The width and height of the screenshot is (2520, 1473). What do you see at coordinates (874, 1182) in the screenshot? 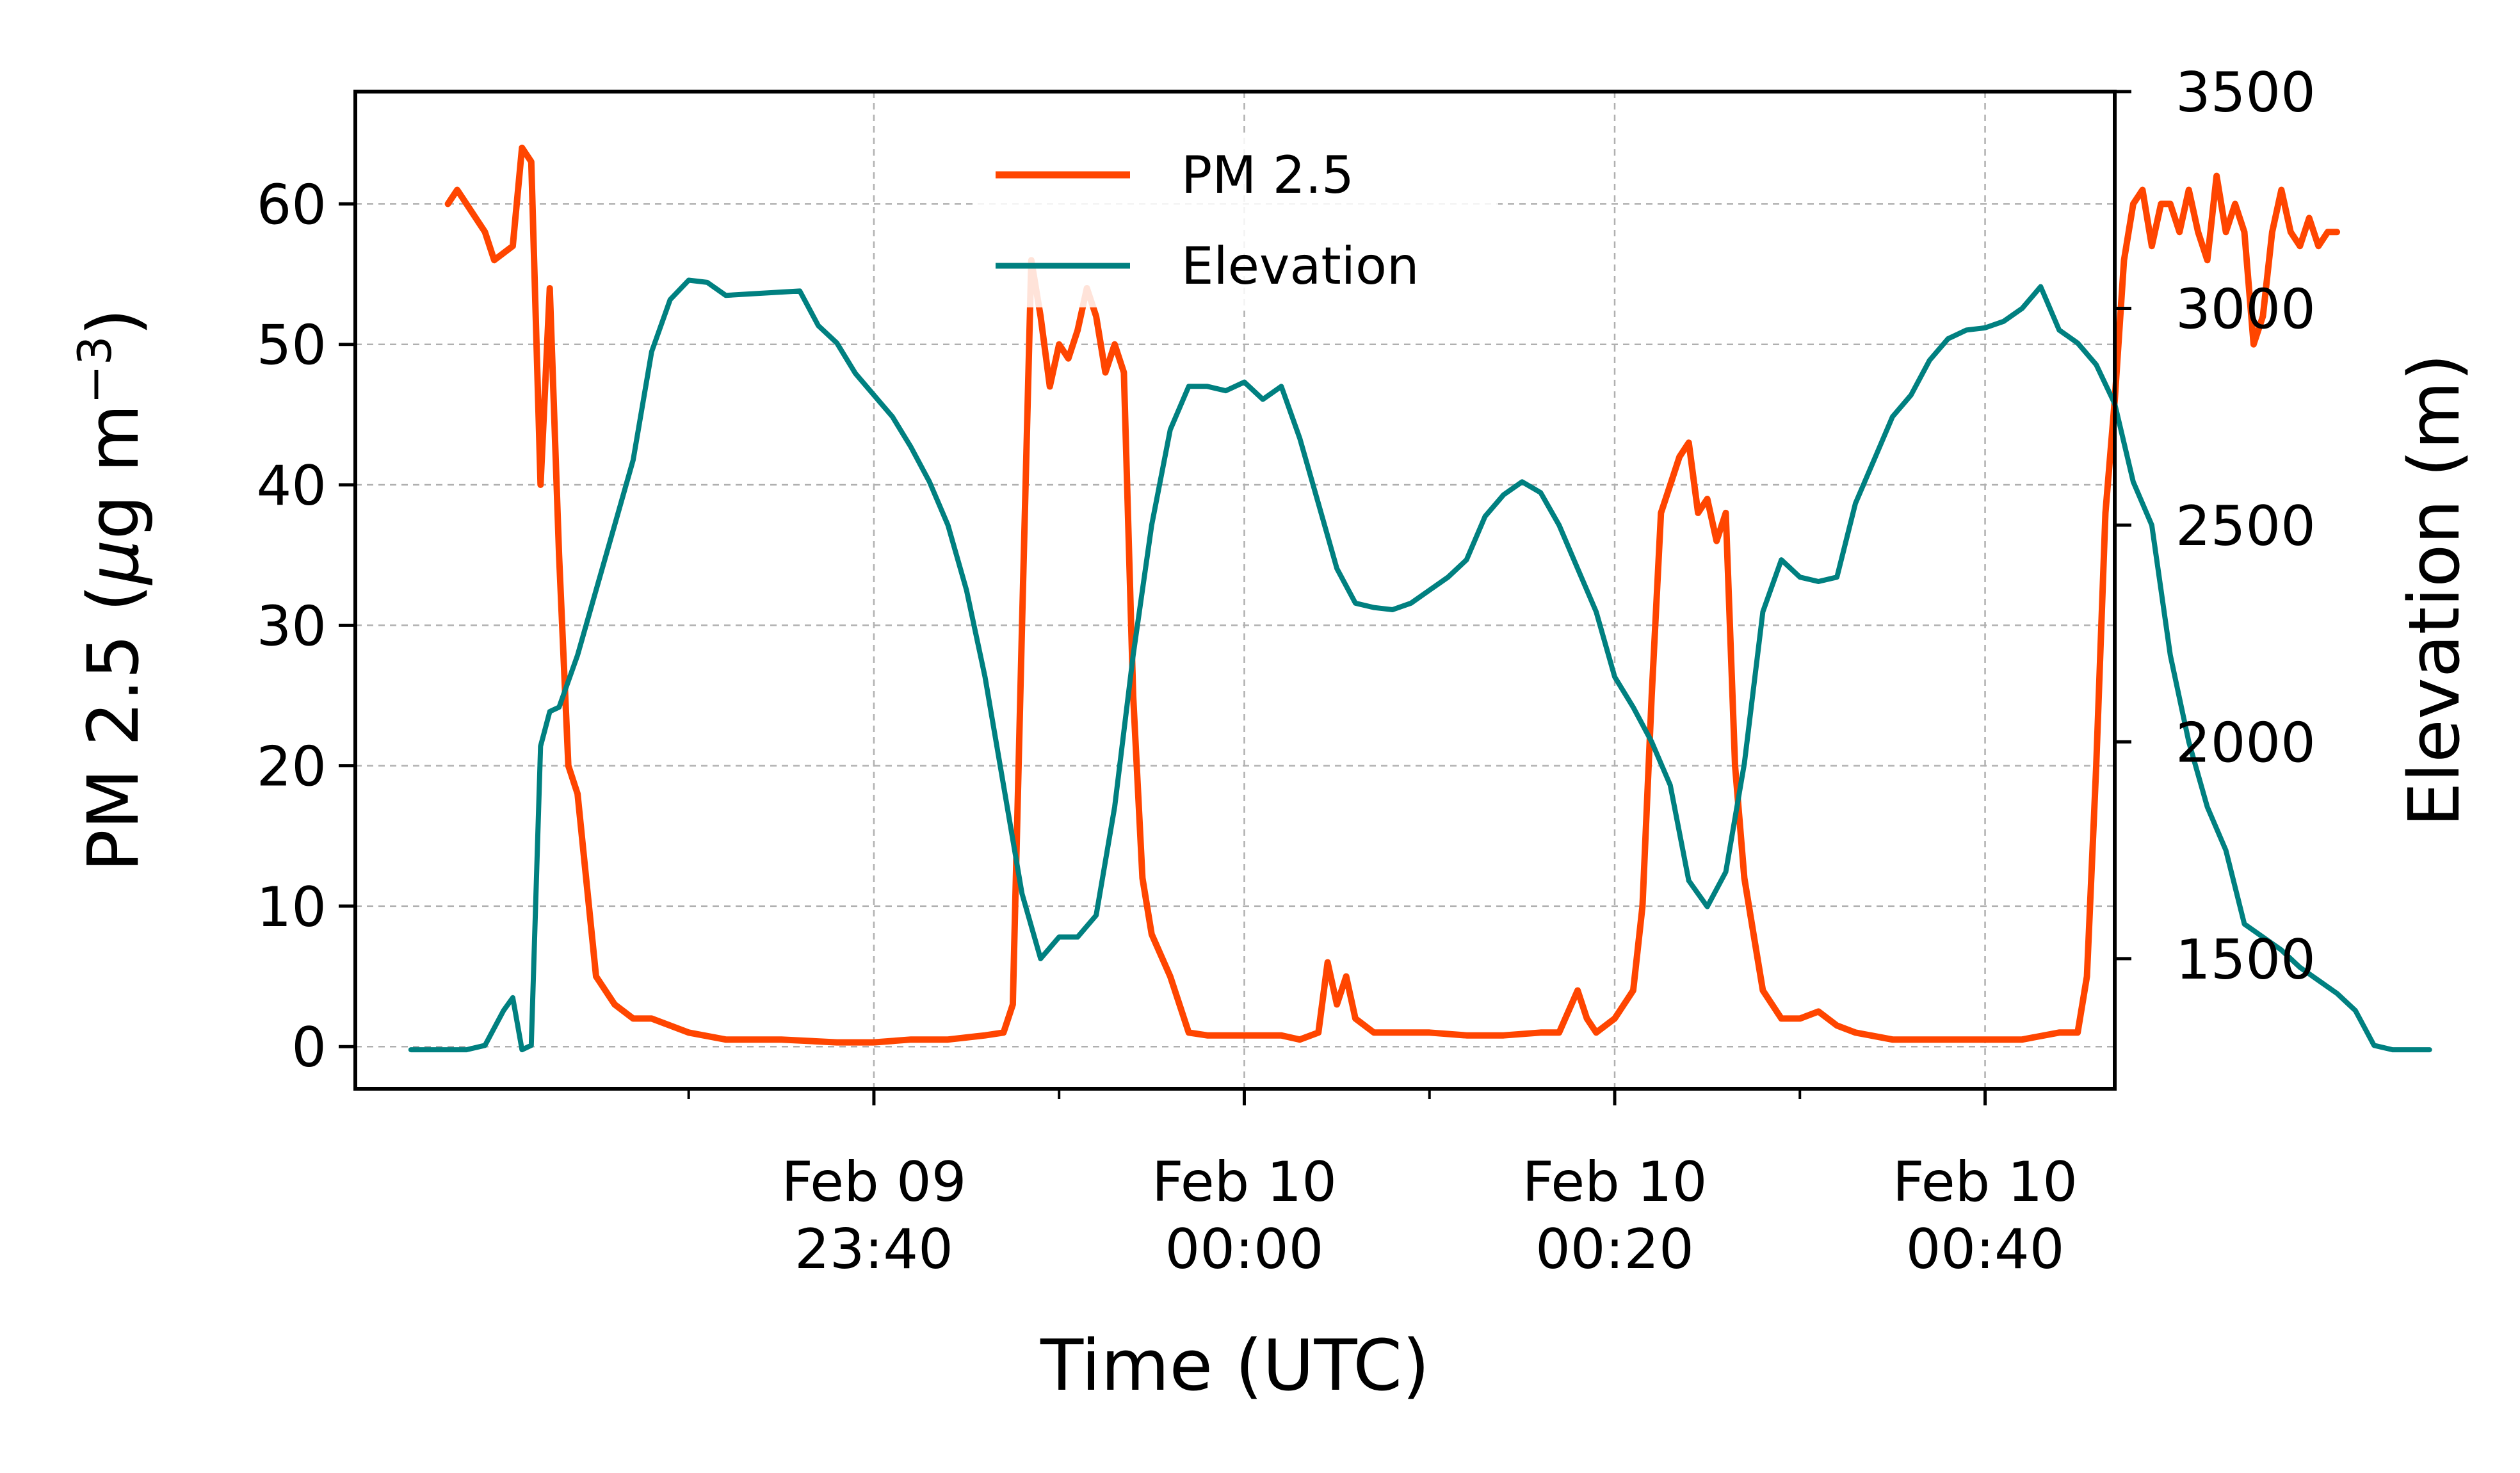
I see `x-tick-label-line1-0: Feb 09` at bounding box center [874, 1182].